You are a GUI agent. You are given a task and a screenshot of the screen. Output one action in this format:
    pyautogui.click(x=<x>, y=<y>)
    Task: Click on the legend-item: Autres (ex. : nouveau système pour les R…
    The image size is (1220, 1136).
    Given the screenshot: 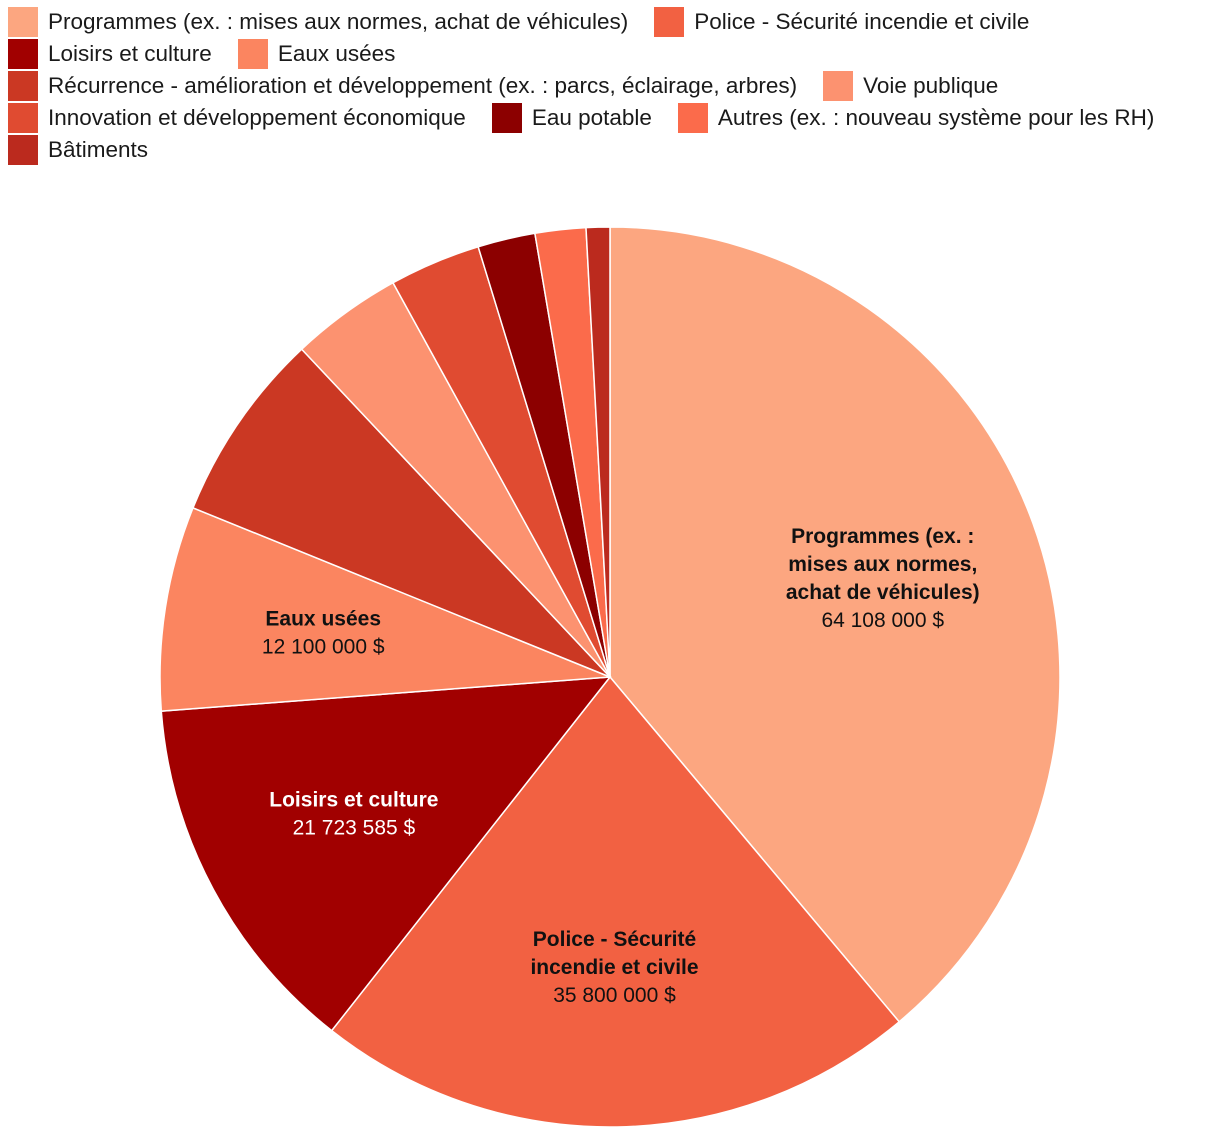 What is the action you would take?
    pyautogui.click(x=916, y=118)
    